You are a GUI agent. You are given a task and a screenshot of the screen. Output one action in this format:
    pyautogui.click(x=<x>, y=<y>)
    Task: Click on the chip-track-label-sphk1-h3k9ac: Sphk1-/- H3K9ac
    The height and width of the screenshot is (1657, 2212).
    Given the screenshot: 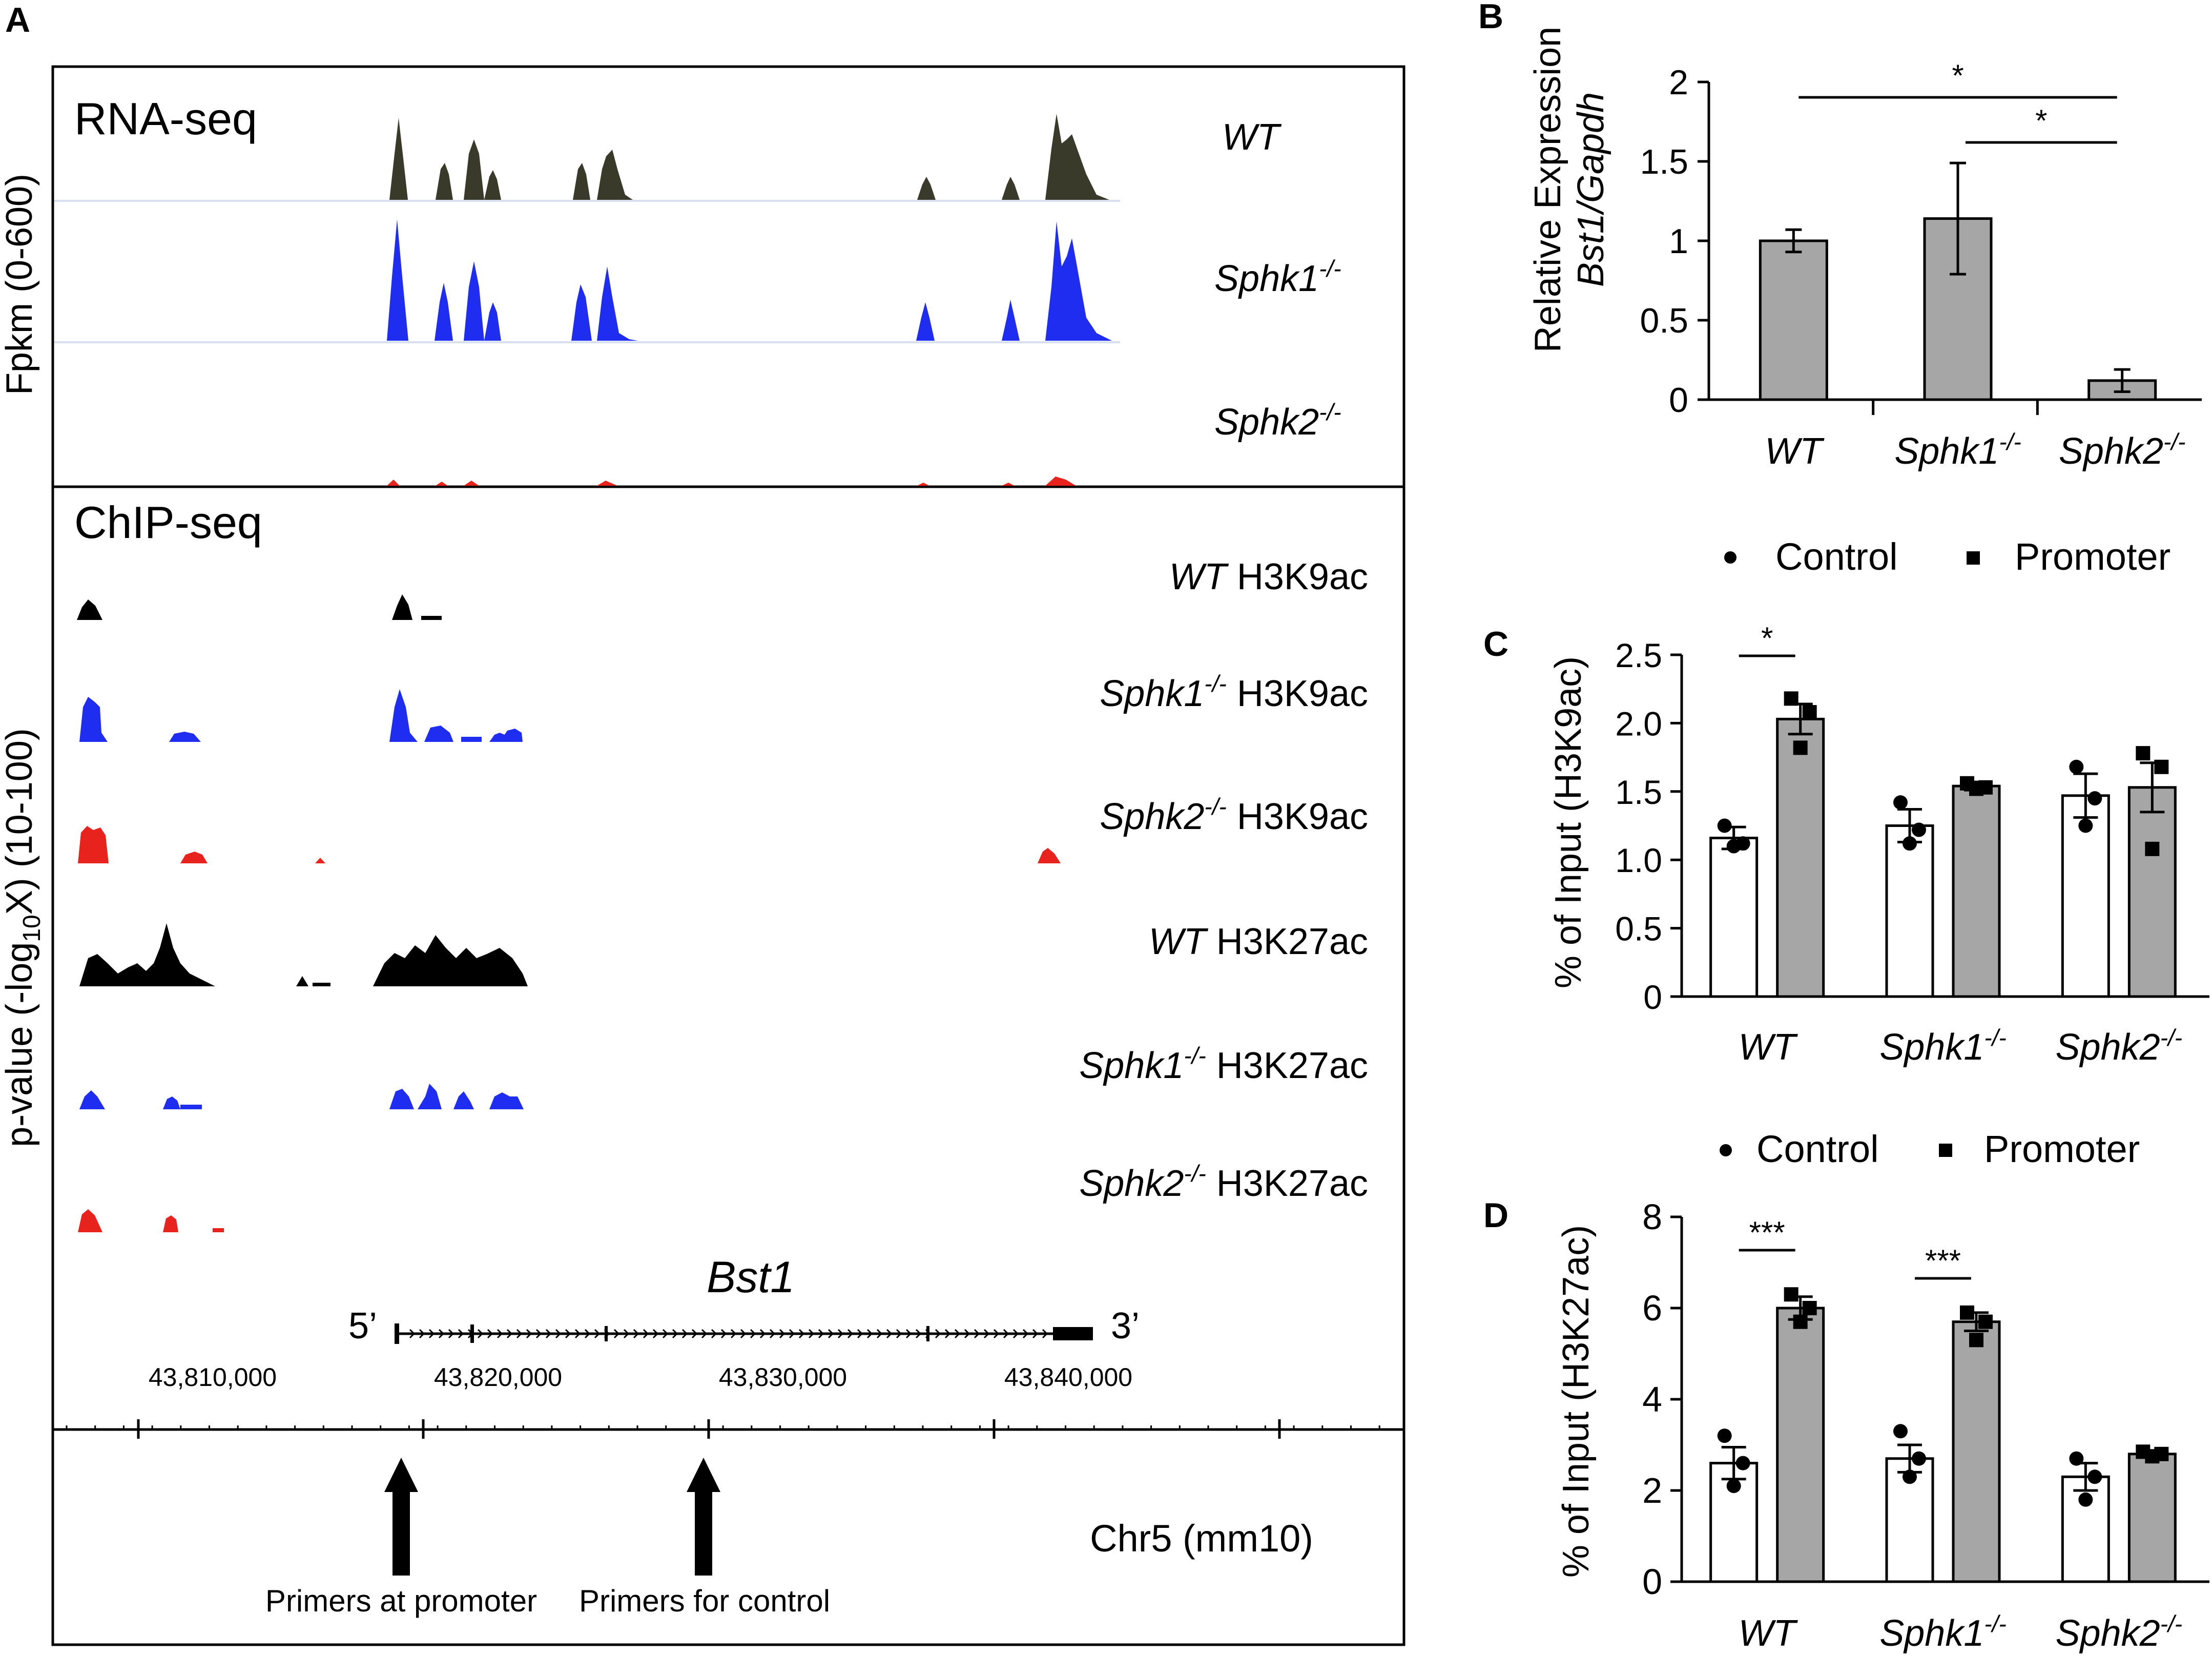 What is the action you would take?
    pyautogui.click(x=1234, y=692)
    